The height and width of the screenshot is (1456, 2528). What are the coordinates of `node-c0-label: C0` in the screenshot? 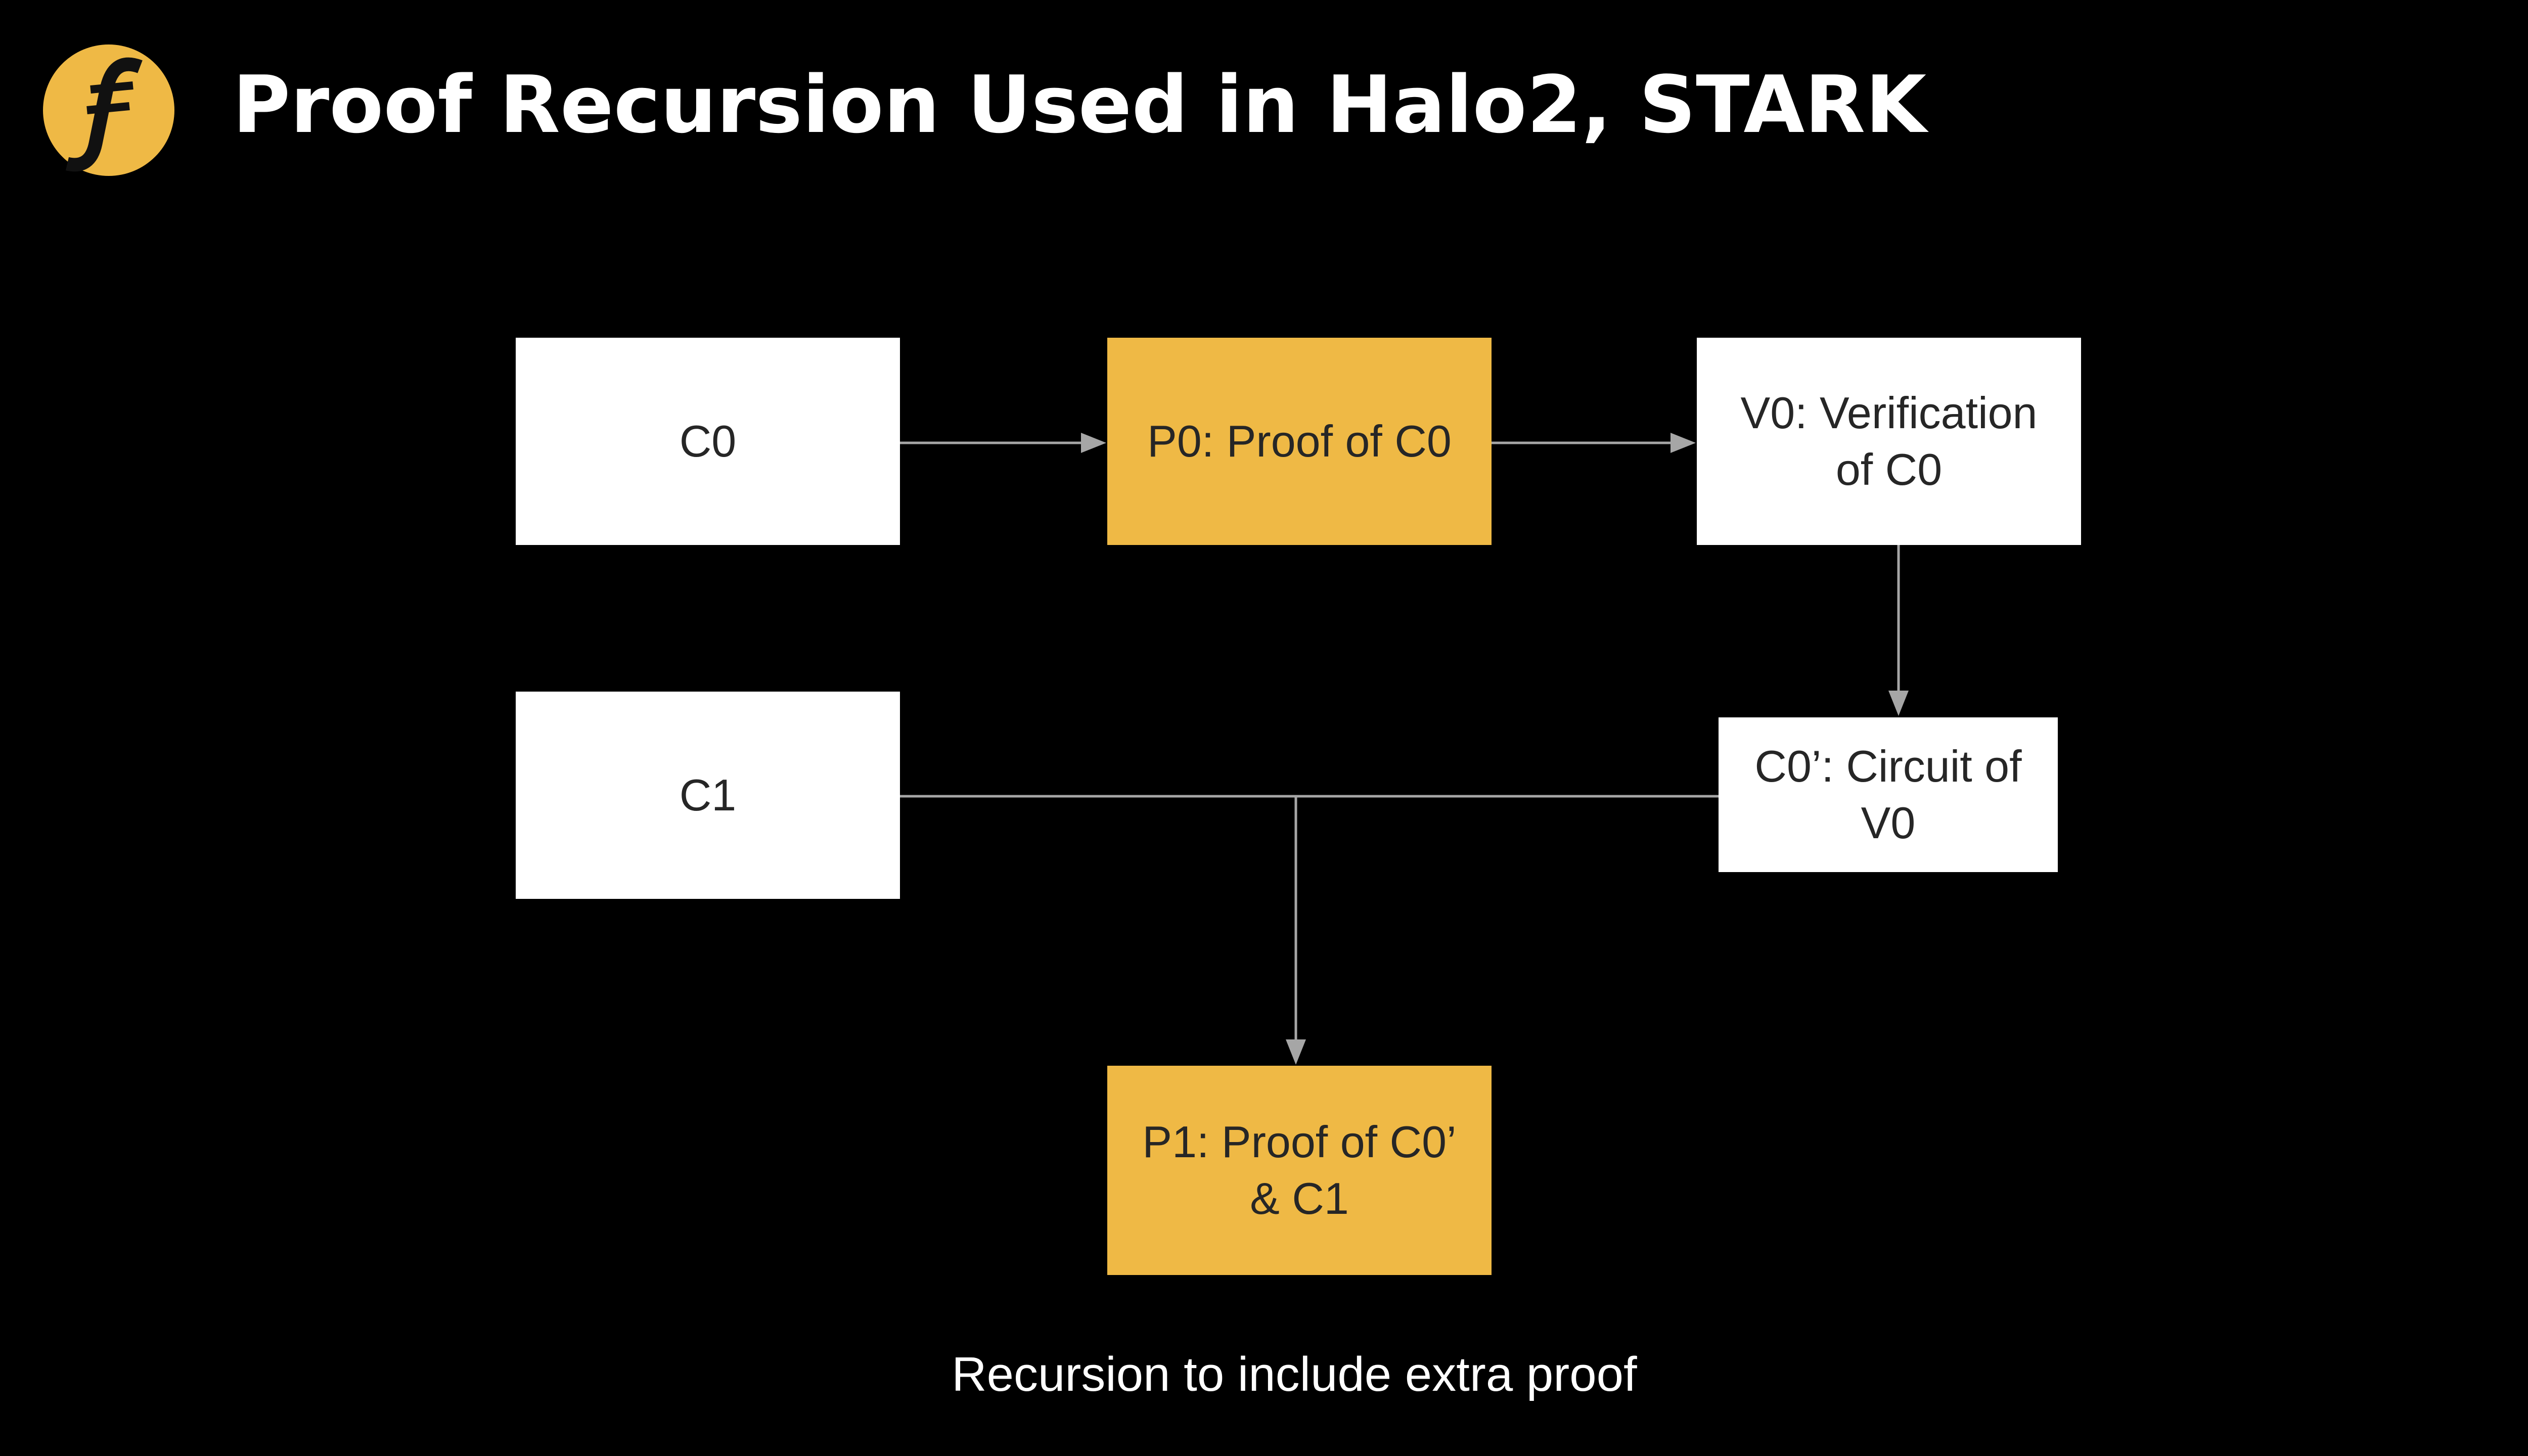 It's located at (708, 441).